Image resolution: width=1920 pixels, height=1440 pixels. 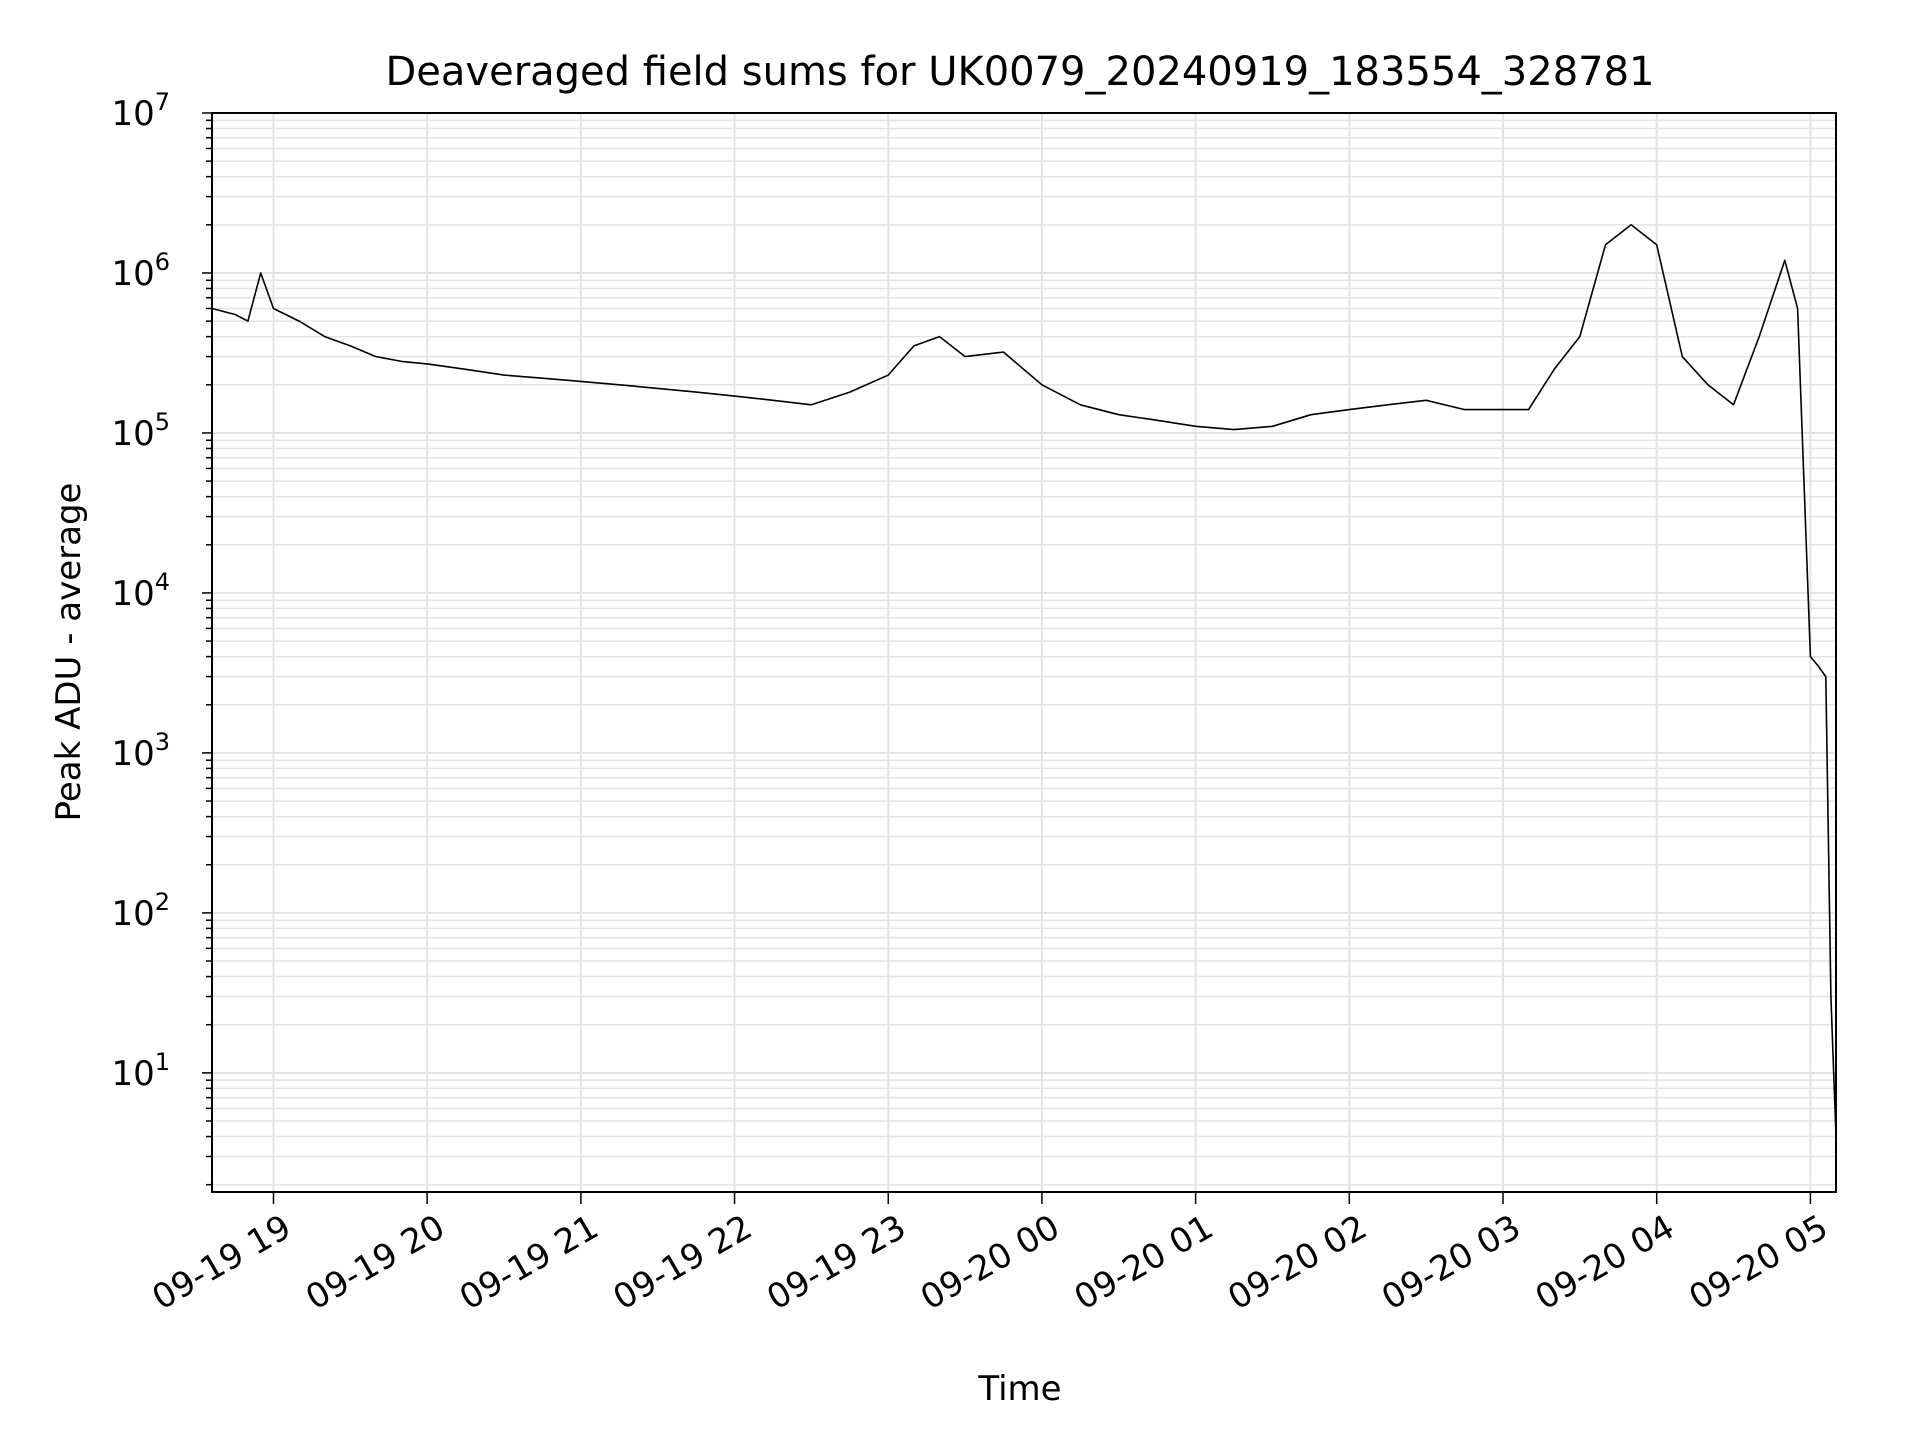 What do you see at coordinates (69, 652) in the screenshot?
I see `y-axis-label: Peak ADU - average` at bounding box center [69, 652].